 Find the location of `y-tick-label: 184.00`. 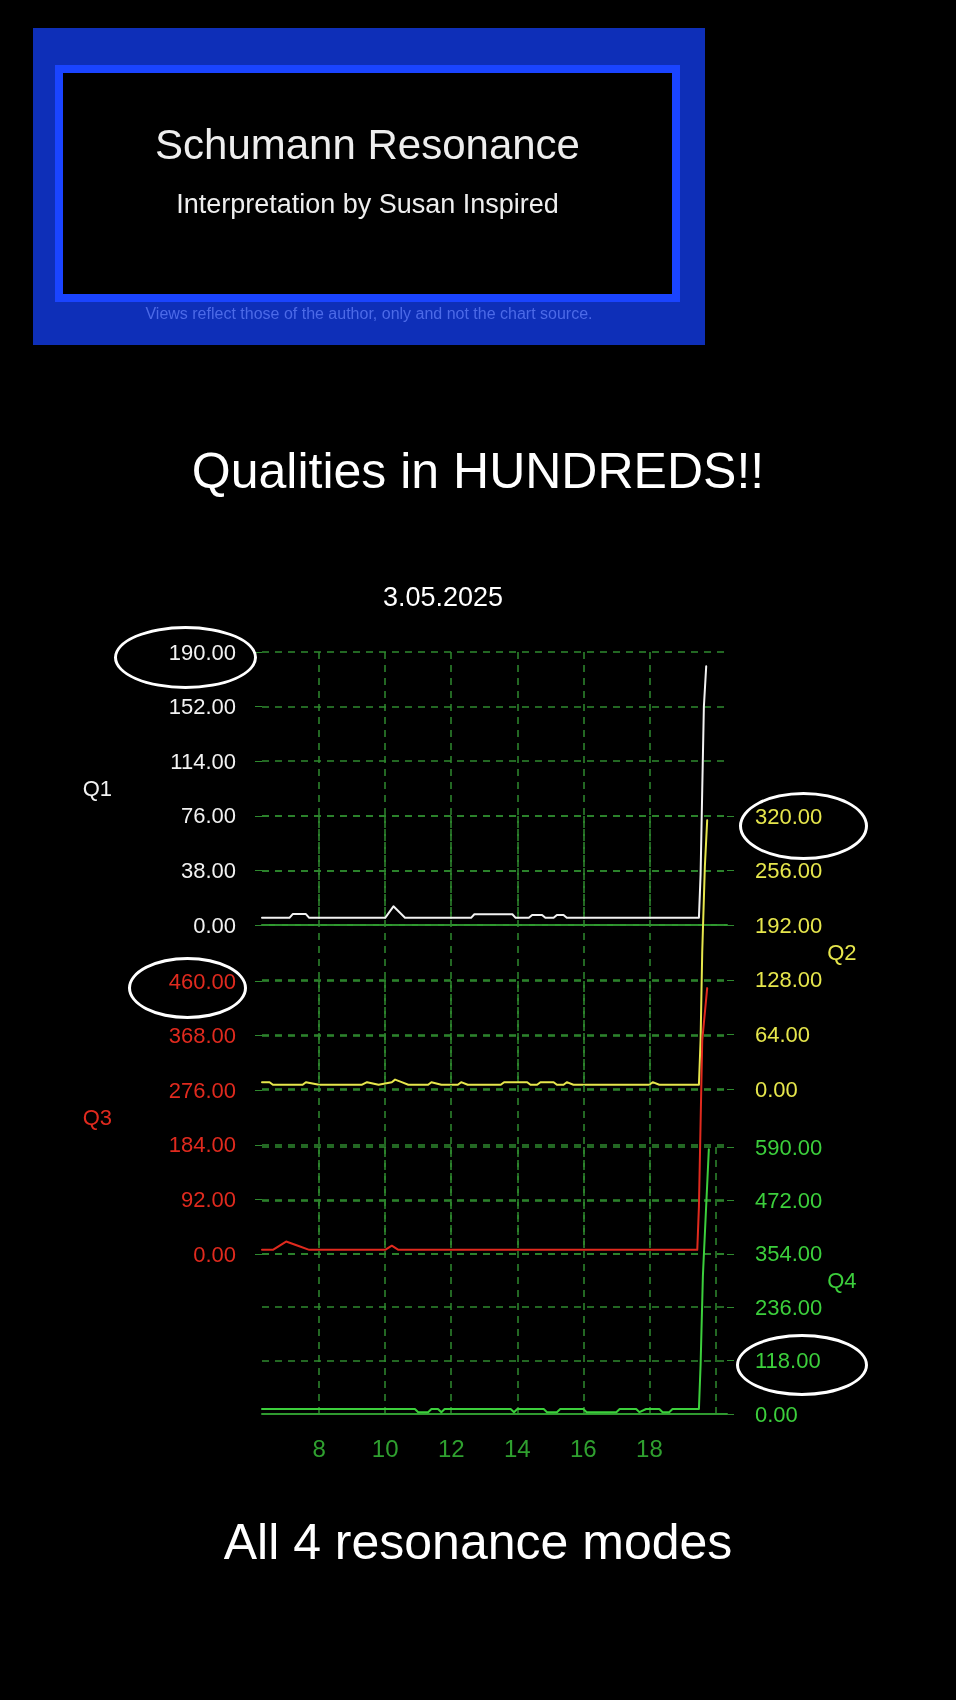

y-tick-label: 184.00 is located at coordinates (202, 1145).